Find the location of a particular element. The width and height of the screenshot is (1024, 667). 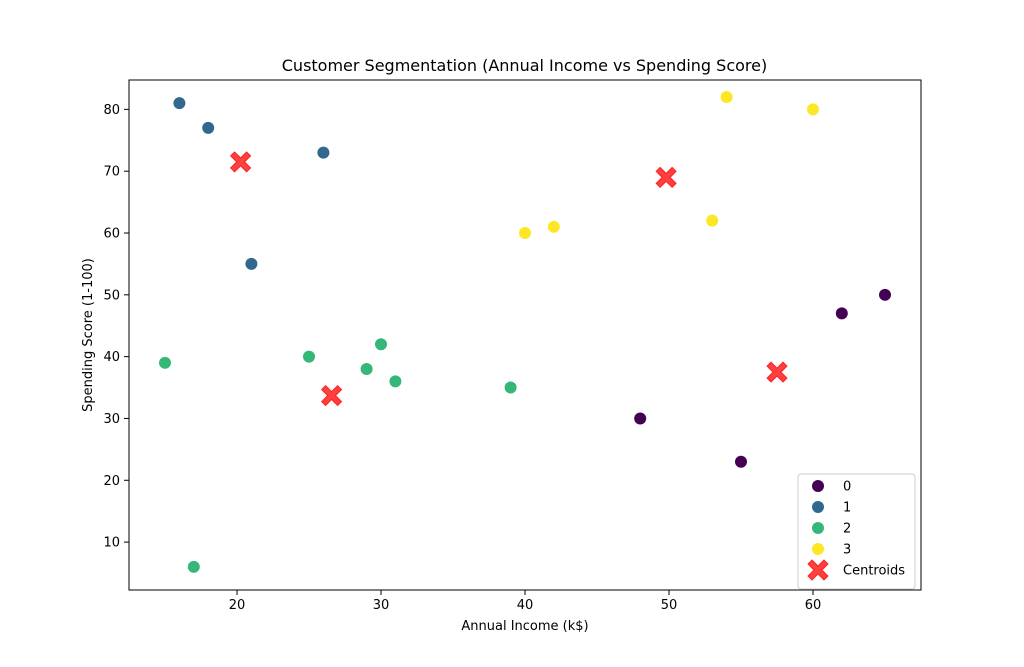

legend-centroid-marker is located at coordinates (818, 570).